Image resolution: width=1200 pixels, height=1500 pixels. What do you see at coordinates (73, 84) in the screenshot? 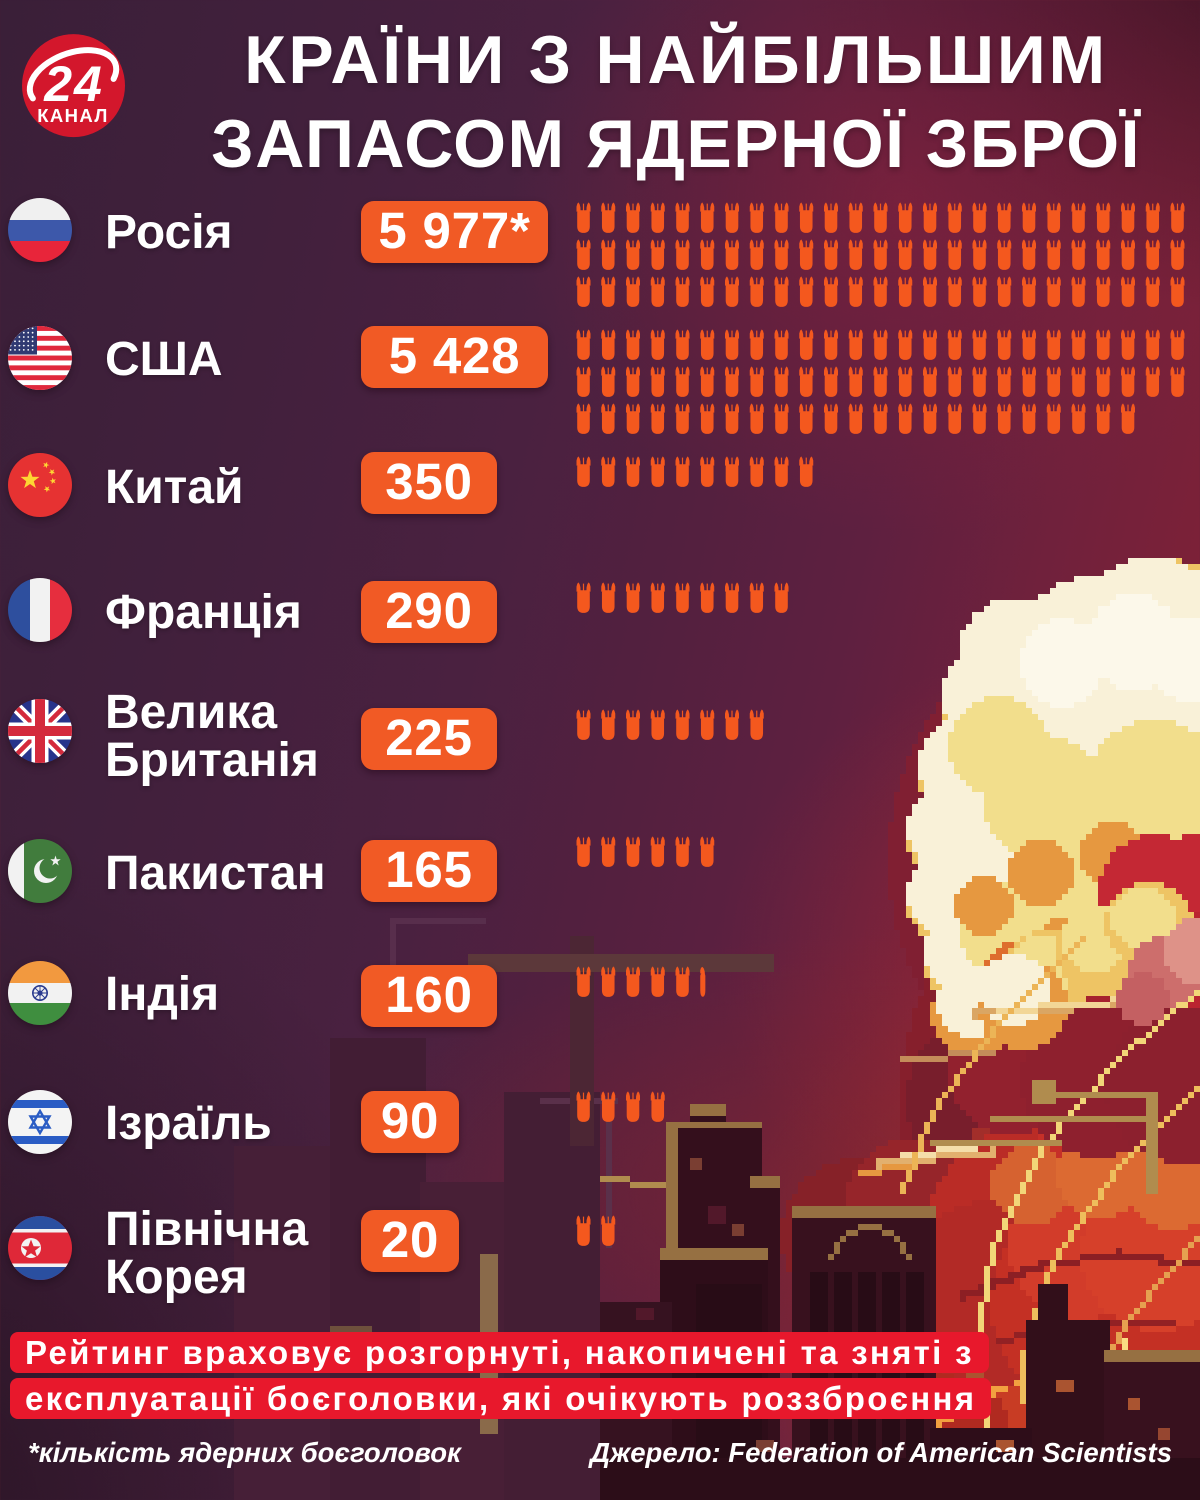
I see `svg-text: 24` at bounding box center [73, 84].